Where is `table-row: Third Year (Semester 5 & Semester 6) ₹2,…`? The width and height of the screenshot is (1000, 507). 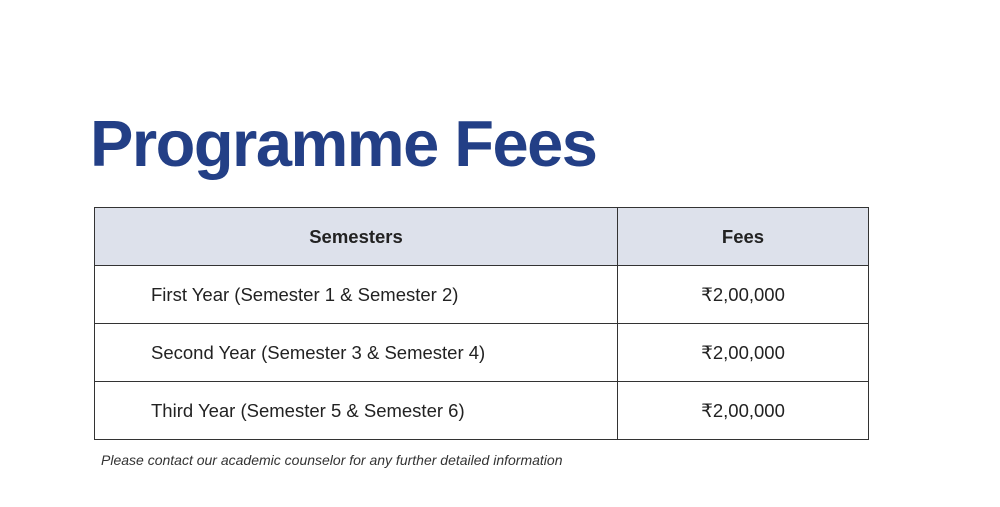 table-row: Third Year (Semester 5 & Semester 6) ₹2,… is located at coordinates (481, 410).